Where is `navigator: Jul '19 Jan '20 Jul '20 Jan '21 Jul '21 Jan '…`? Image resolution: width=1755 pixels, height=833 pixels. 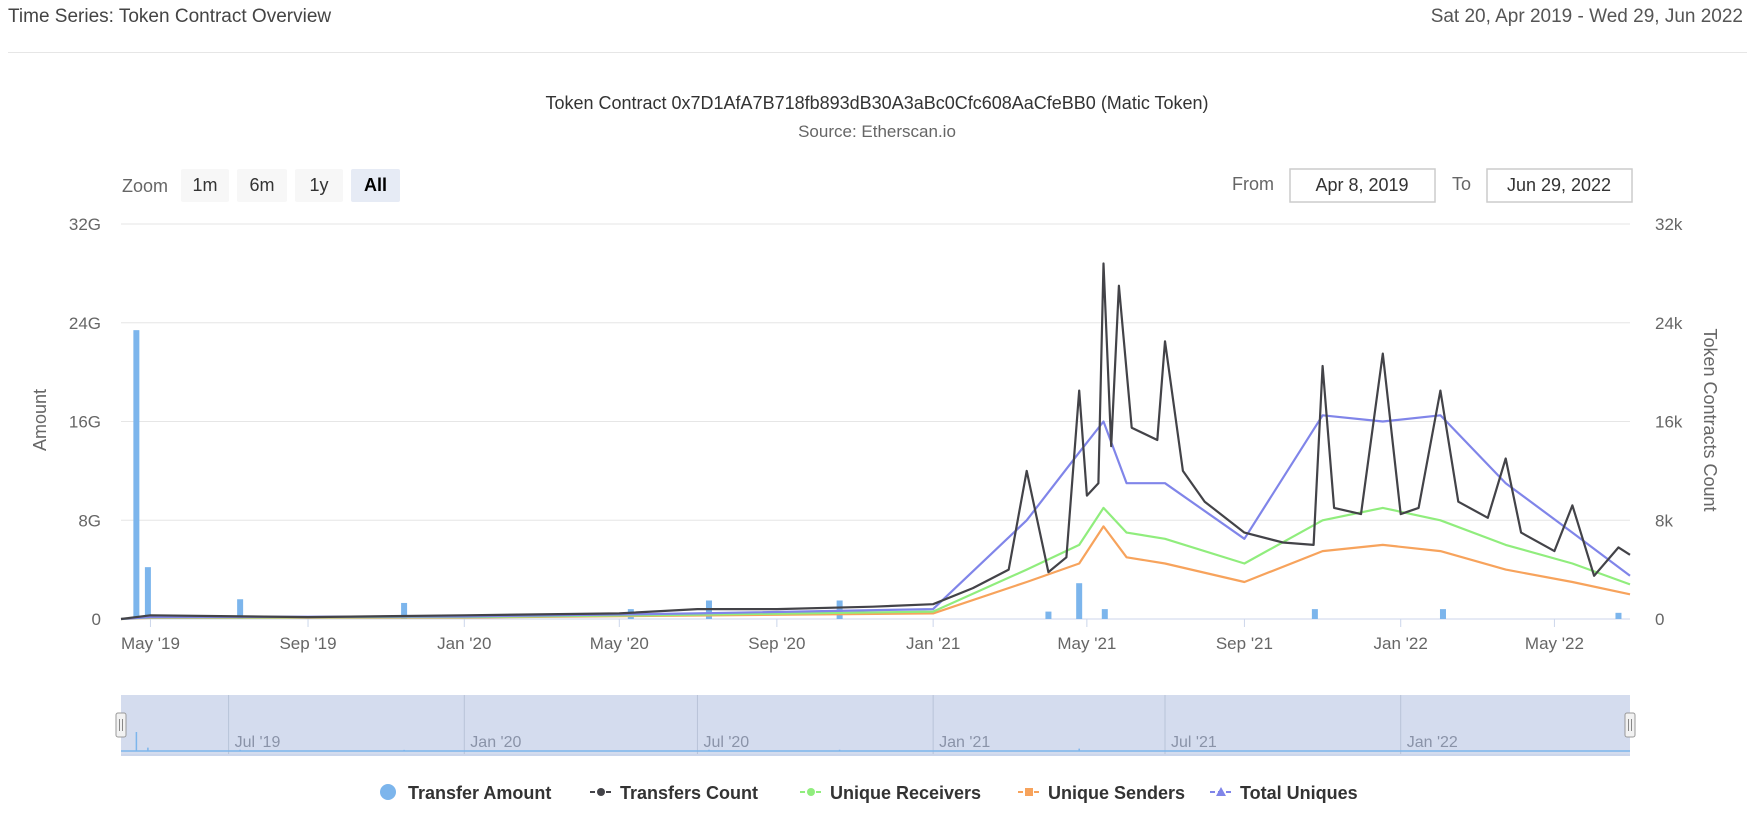 navigator: Jul '19 Jan '20 Jul '20 Jan '21 Jul '21 Jan '… is located at coordinates (875, 725).